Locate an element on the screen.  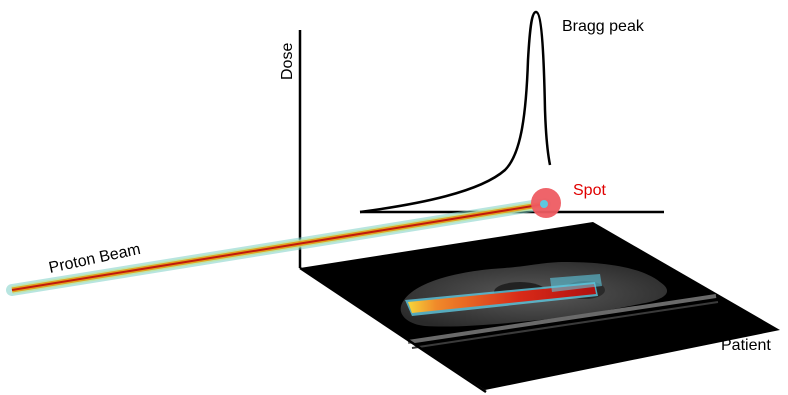
dose-distribution is located at coordinates (503, 295).